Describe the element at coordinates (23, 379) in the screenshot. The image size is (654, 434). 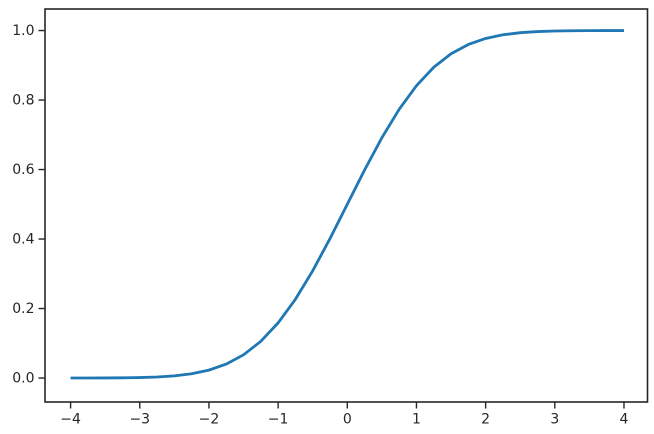
I see `y-axis-tick-label: 0.0` at that location.